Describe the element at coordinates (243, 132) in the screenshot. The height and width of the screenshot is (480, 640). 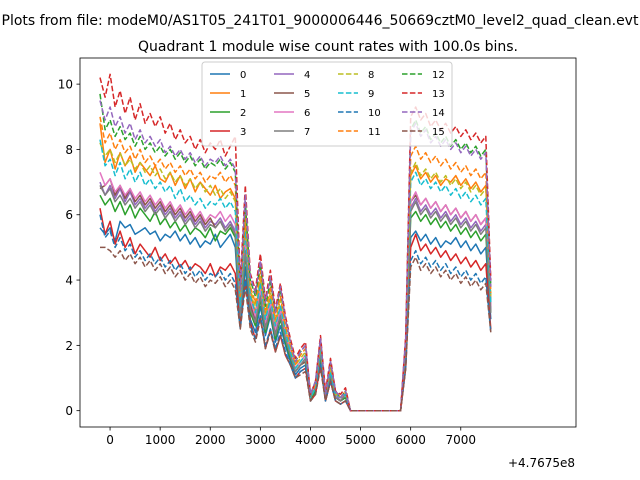
I see `legend-label-3: 3` at that location.